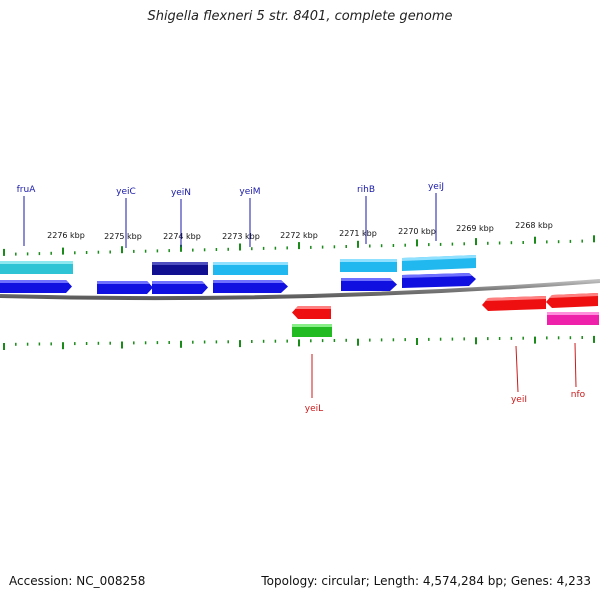 The width and height of the screenshot is (600, 600). I want to click on gene-label: yeiC, so click(126, 192).